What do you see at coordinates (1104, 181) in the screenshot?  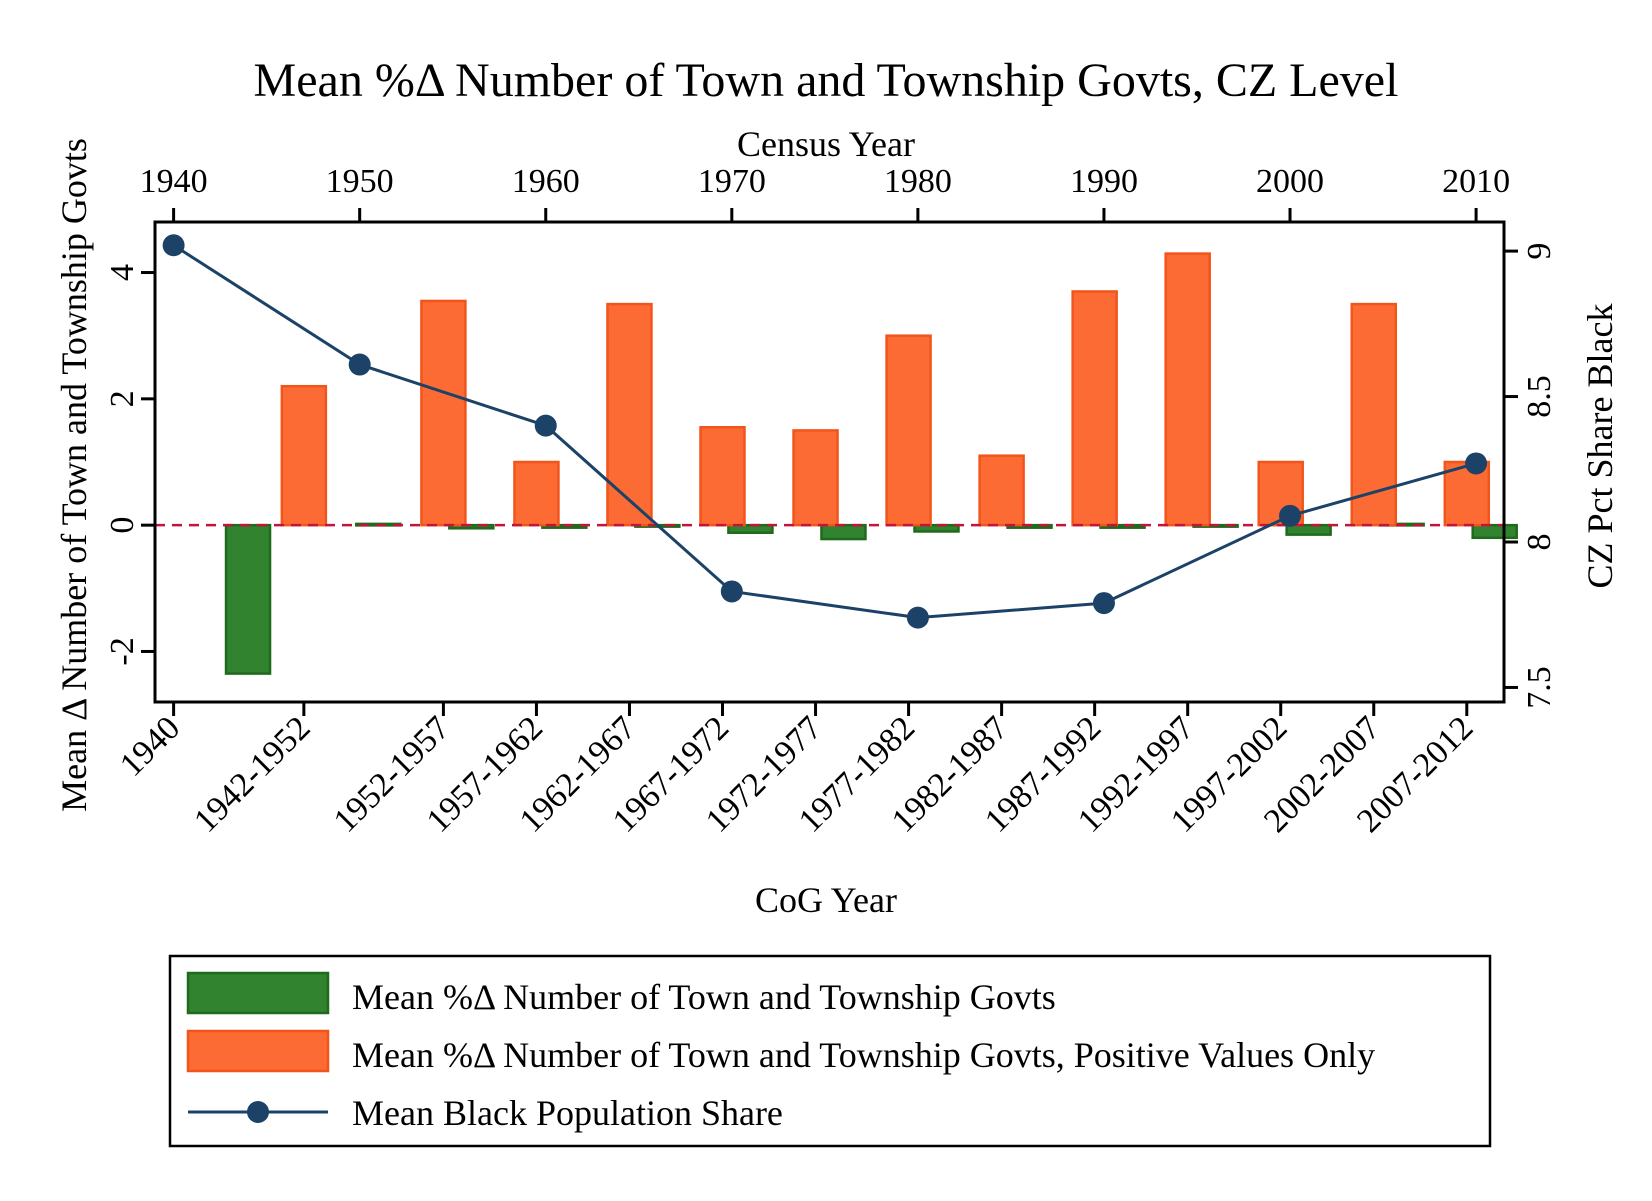 I see `x2-tick-label-5: 1990` at bounding box center [1104, 181].